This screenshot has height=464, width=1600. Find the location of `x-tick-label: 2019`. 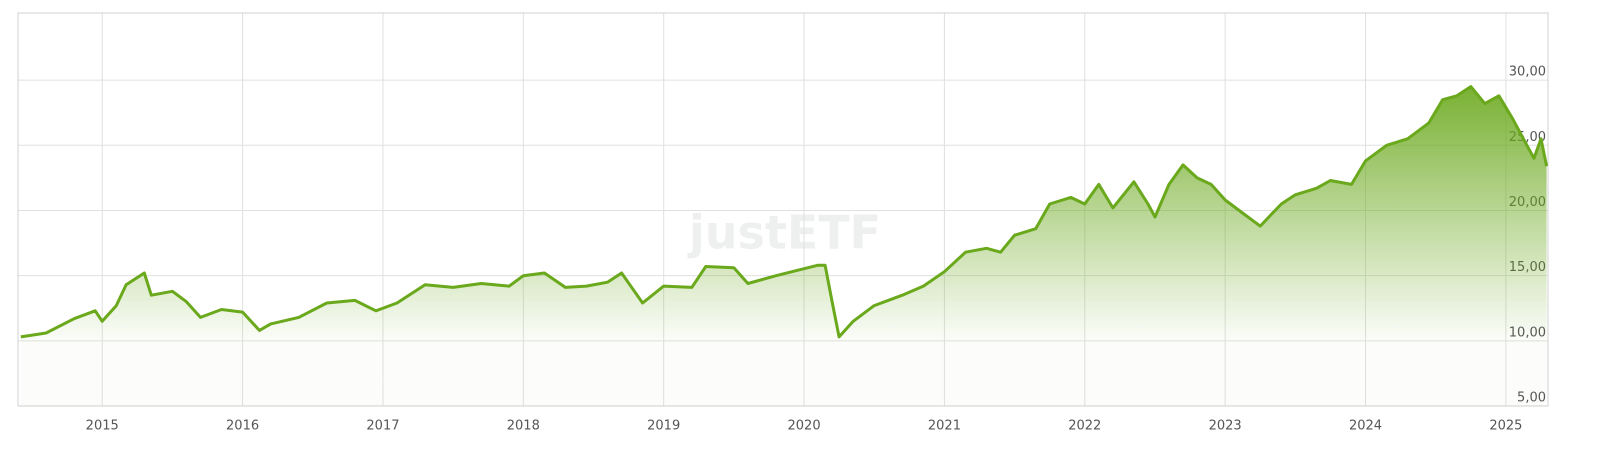

x-tick-label: 2019 is located at coordinates (663, 426).